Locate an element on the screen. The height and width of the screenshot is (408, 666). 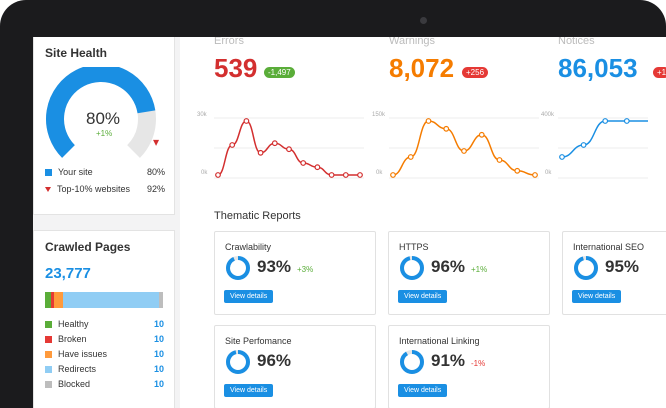
metric-value: 8,072 is located at coordinates (422, 68).